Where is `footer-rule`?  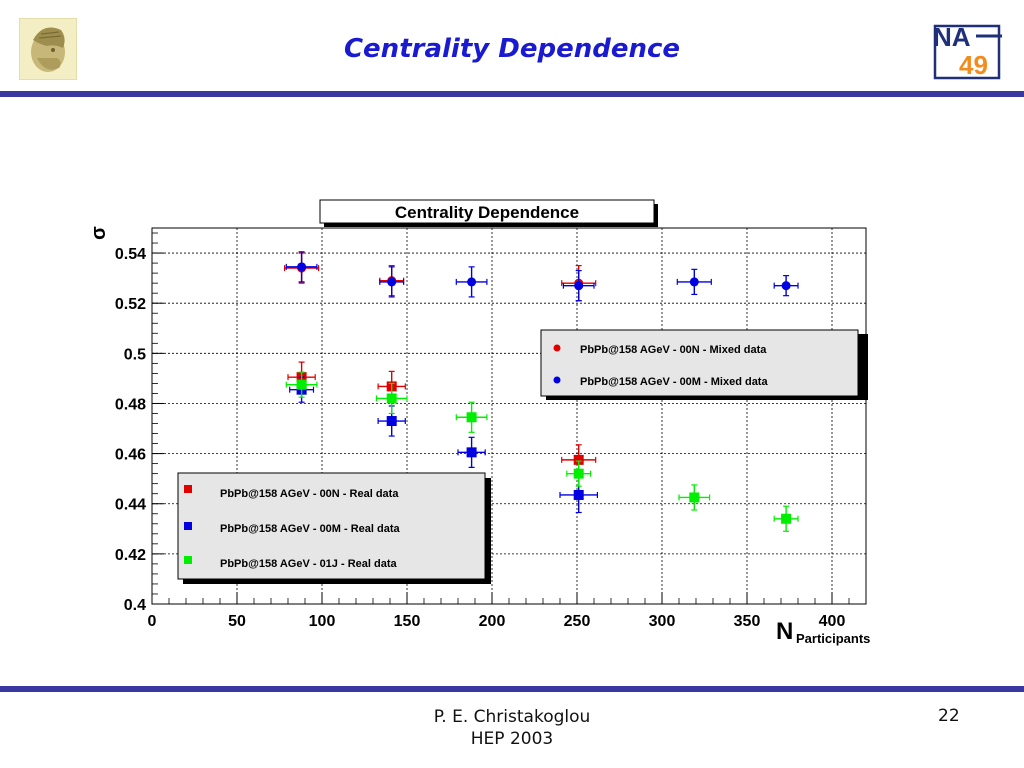
footer-rule is located at coordinates (512, 689).